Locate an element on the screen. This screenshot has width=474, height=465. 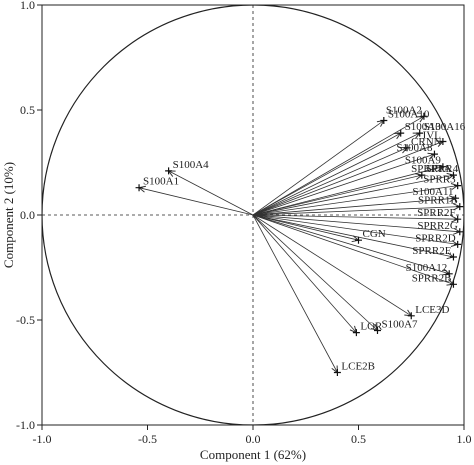
point-label: LOR is located at coordinates (371, 327).